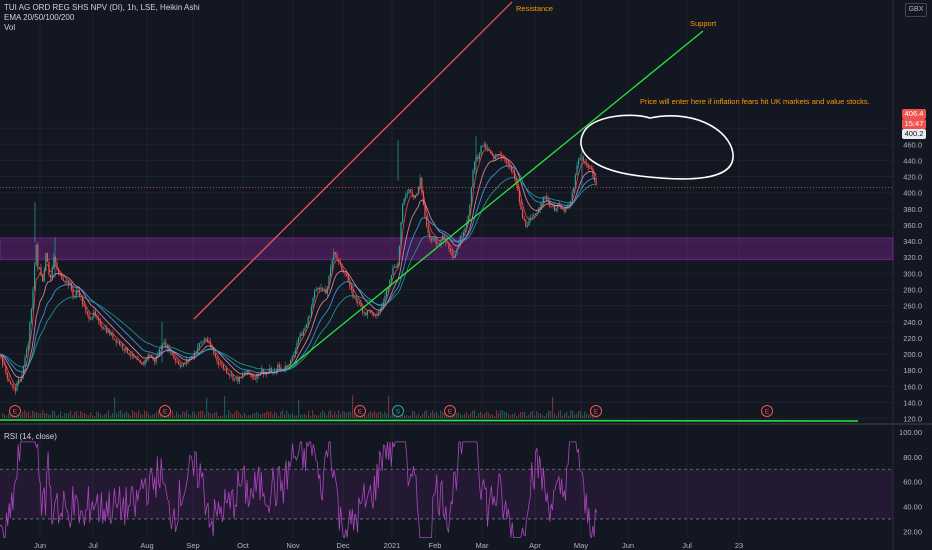 The height and width of the screenshot is (550, 932). I want to click on y-tick-label: 420.0, so click(912, 177).